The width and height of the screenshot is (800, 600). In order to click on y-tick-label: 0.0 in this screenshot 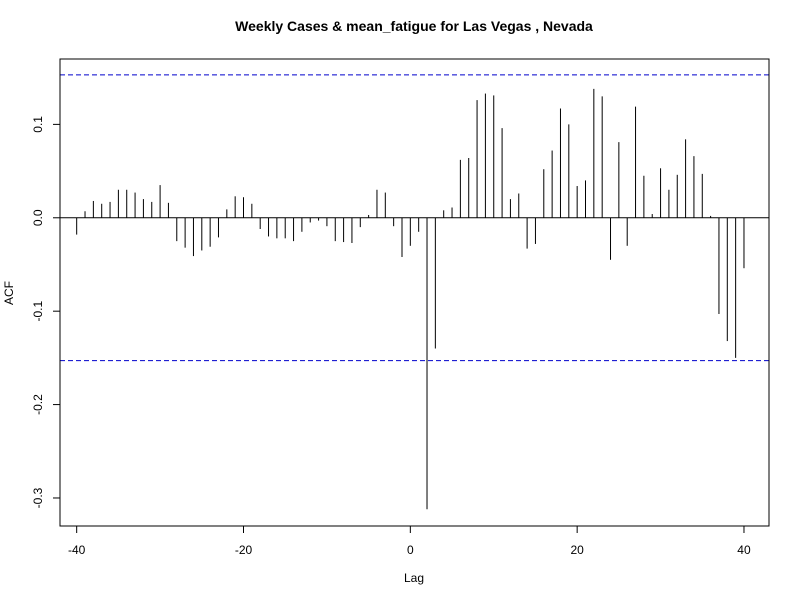, I will do `click(38, 217)`.